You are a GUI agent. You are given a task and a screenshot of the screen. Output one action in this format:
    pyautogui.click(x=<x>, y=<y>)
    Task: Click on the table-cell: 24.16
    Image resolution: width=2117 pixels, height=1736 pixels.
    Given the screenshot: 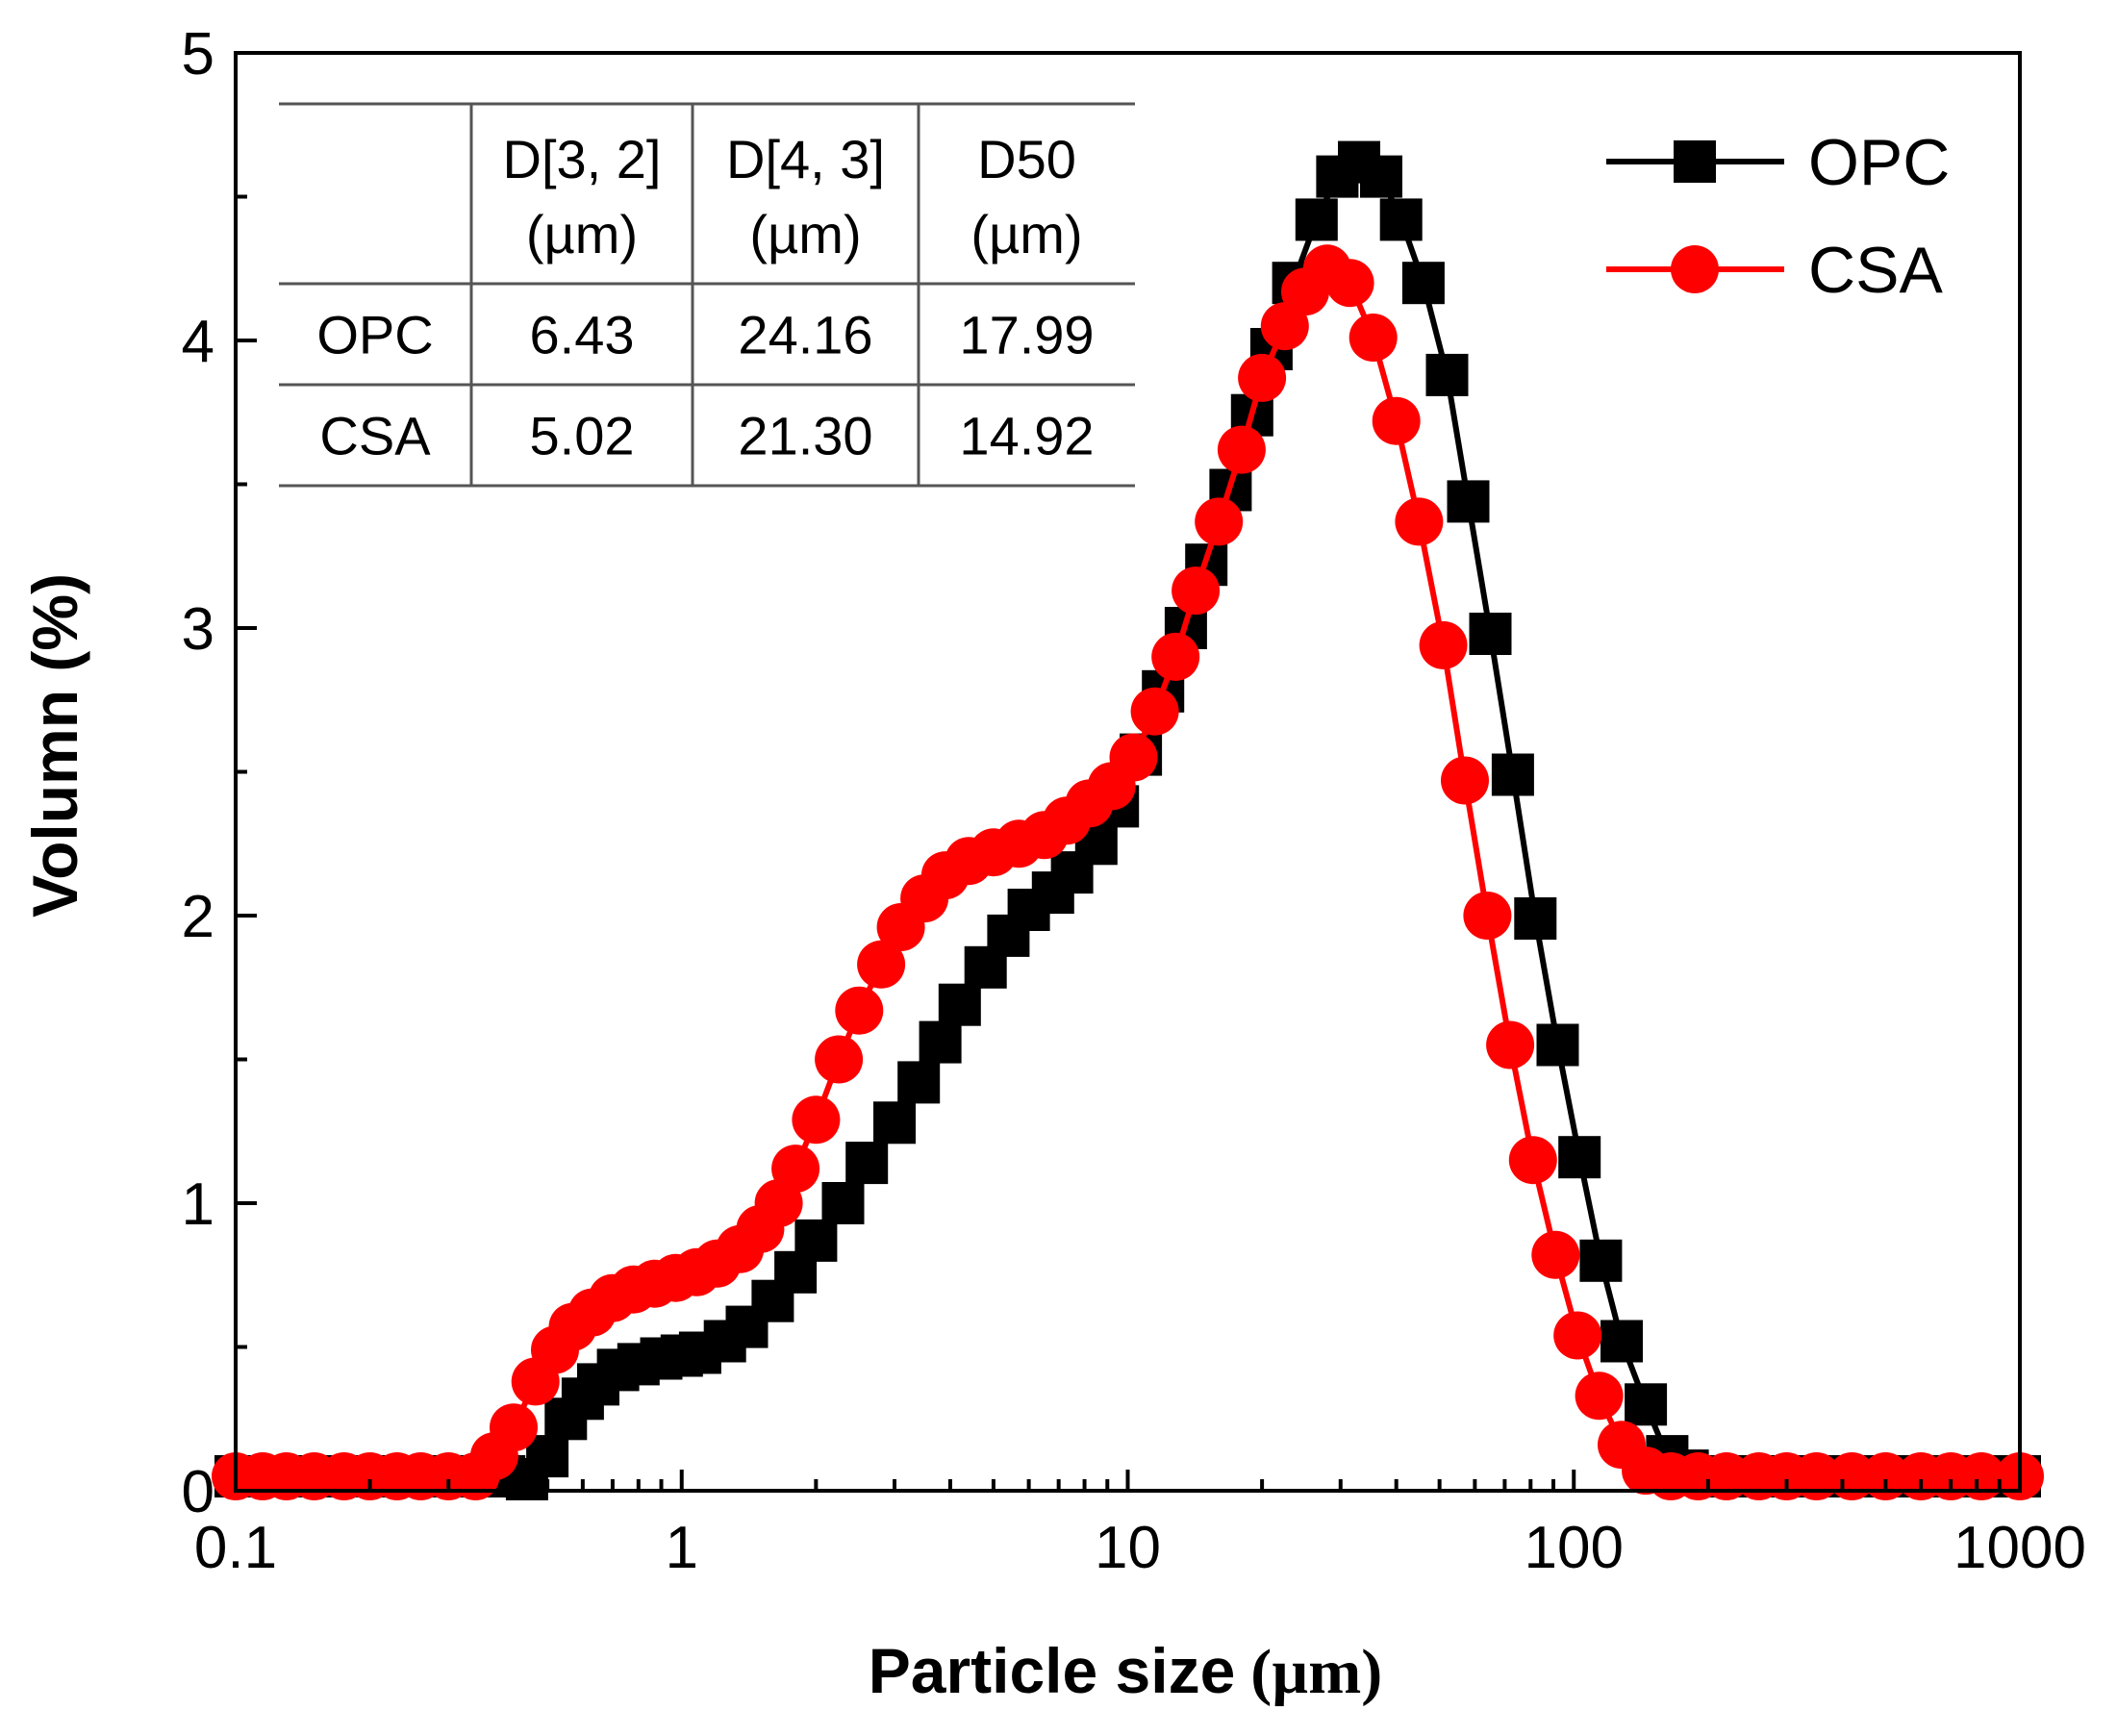 What is the action you would take?
    pyautogui.click(x=805, y=335)
    